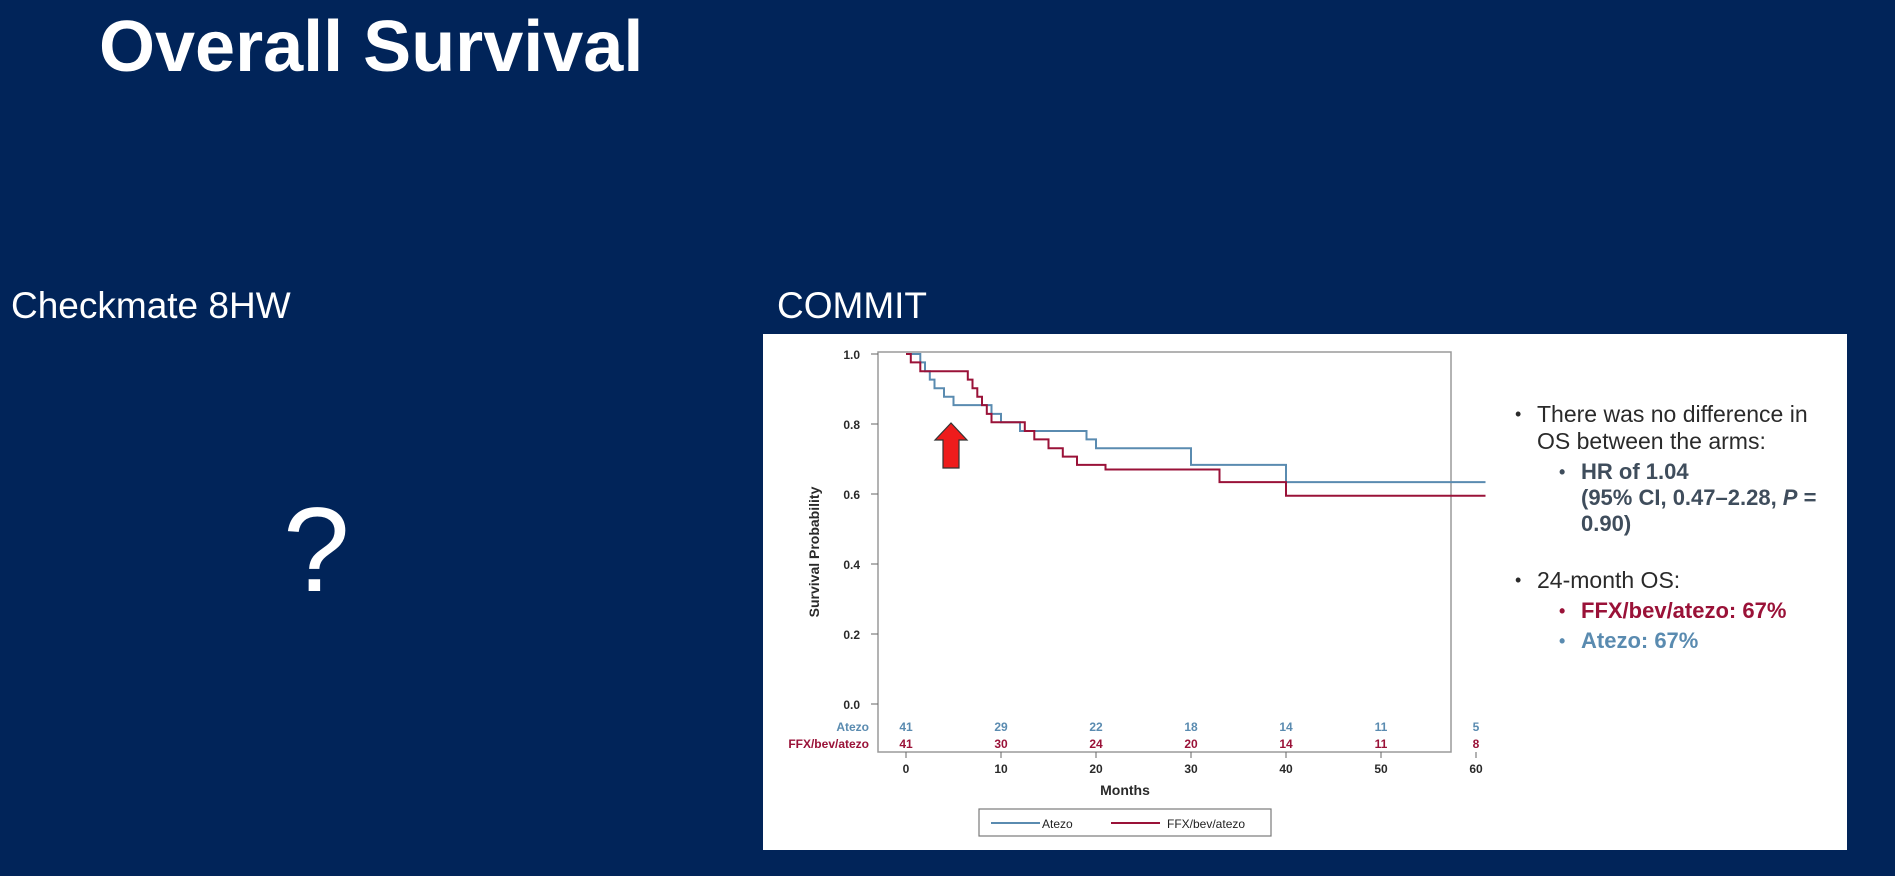 The width and height of the screenshot is (1895, 876). What do you see at coordinates (1682, 497) in the screenshot?
I see `hr-ci: (95% CI, 0.47–2.28,` at bounding box center [1682, 497].